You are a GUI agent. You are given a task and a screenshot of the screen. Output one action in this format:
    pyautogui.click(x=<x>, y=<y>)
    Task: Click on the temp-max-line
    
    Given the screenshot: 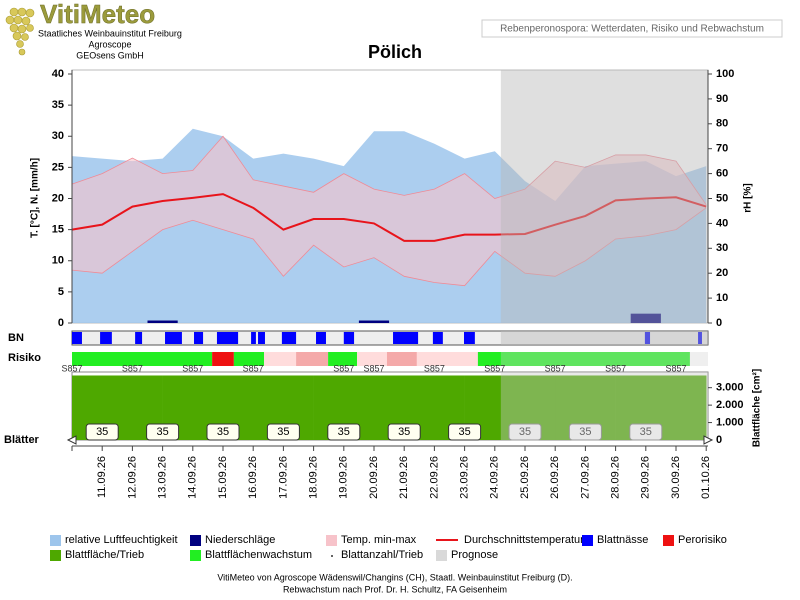 What is the action you would take?
    pyautogui.click(x=389, y=170)
    